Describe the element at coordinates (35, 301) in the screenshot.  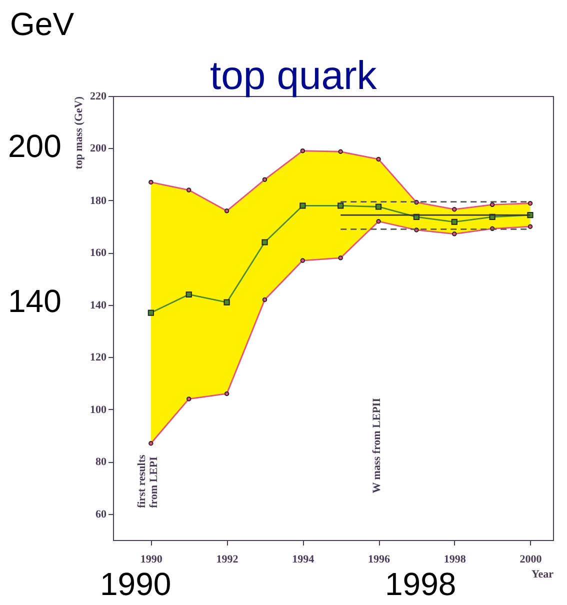
I see `text: 140` at that location.